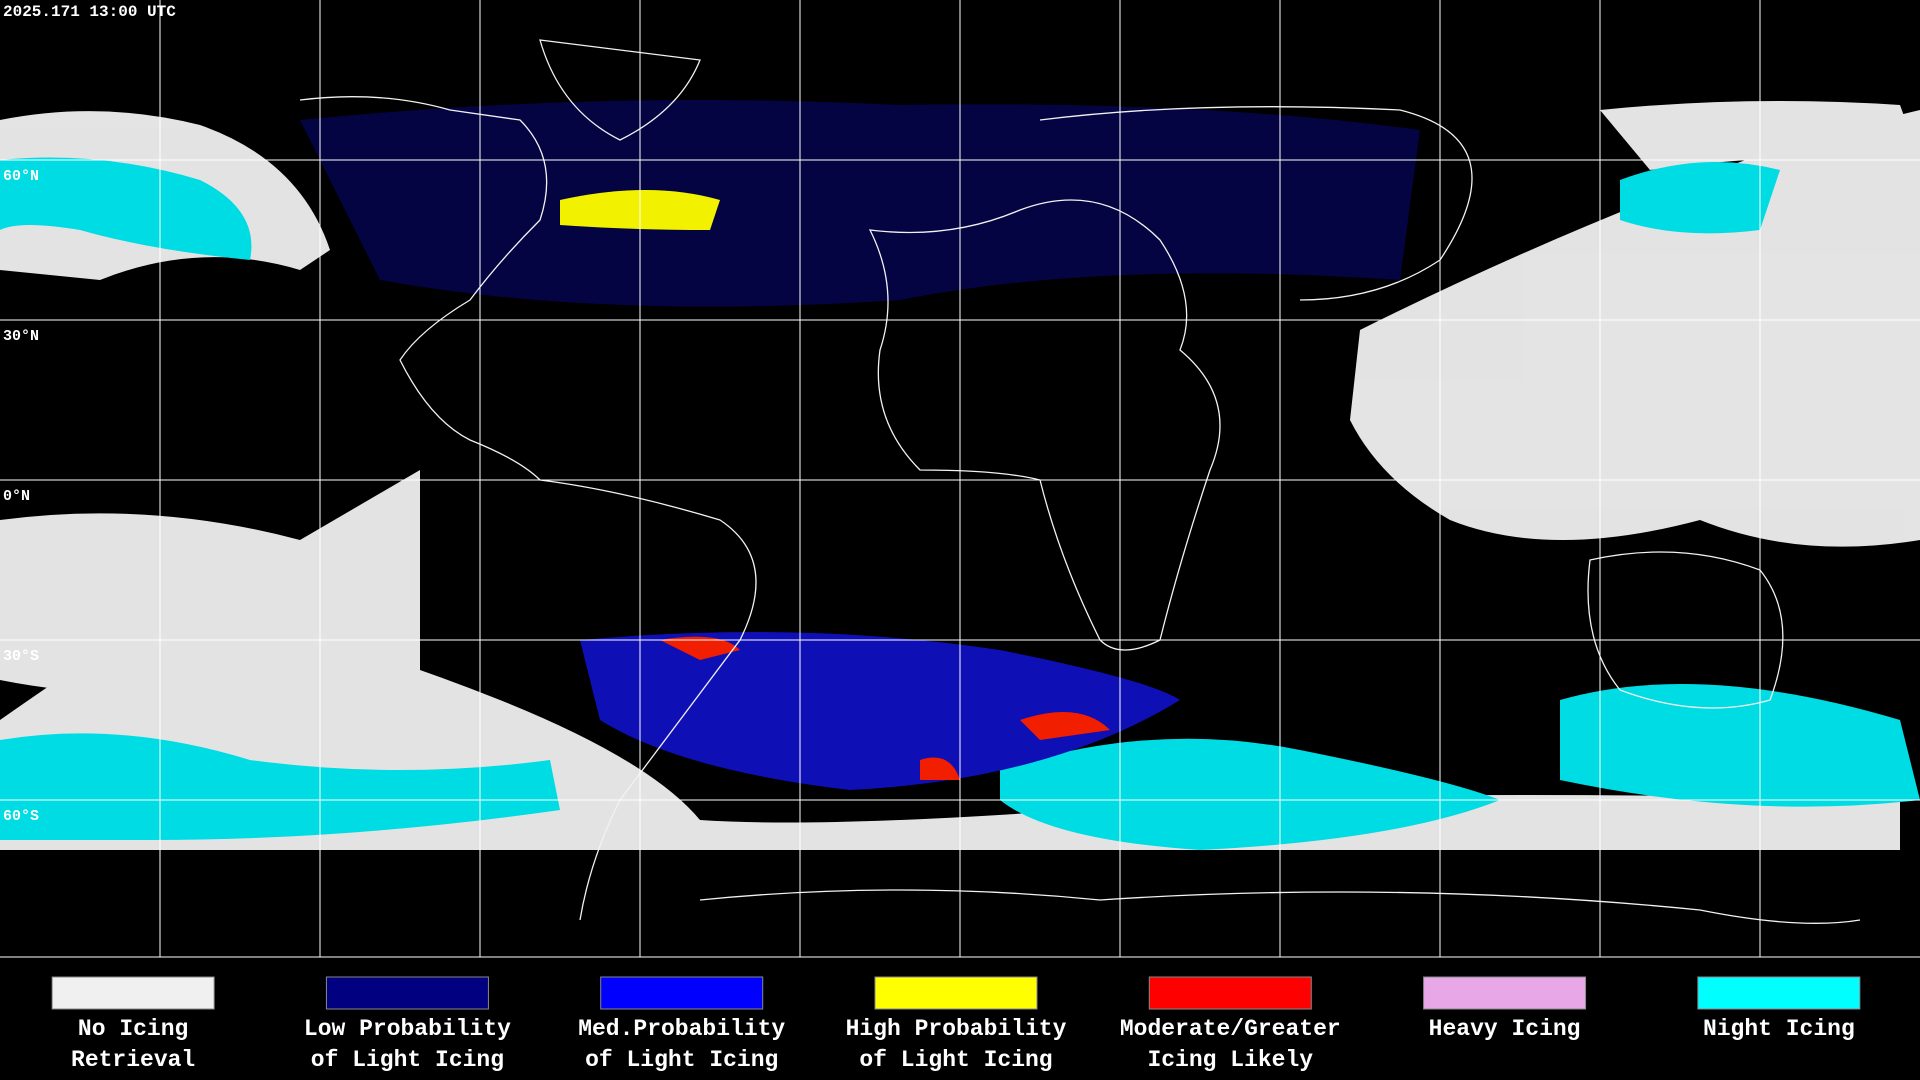 The image size is (1920, 1080). What do you see at coordinates (1635, 328) in the screenshot?
I see `cloud-area` at bounding box center [1635, 328].